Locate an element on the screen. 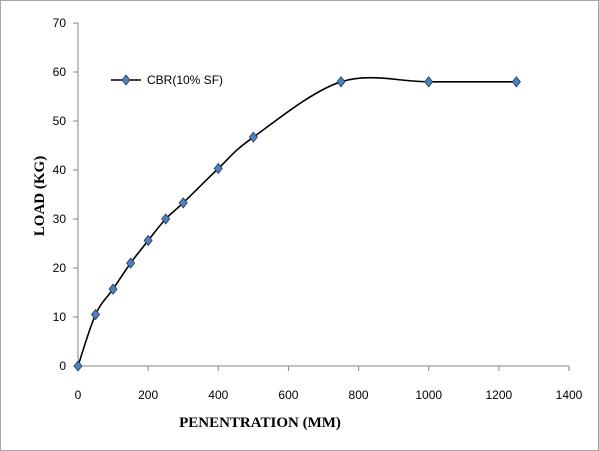 This screenshot has width=599, height=451. x-axis-title: PENENTRATION (MM) is located at coordinates (260, 423).